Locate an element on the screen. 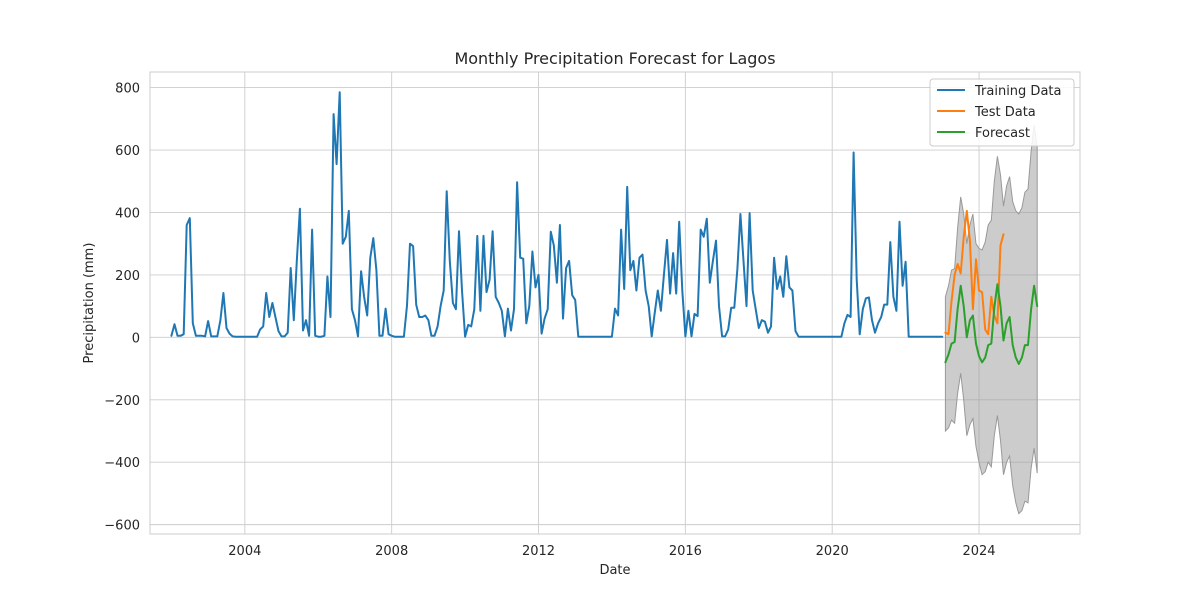 Image resolution: width=1200 pixels, height=600 pixels. legend-label-forecast: Forecast is located at coordinates (1002, 133).